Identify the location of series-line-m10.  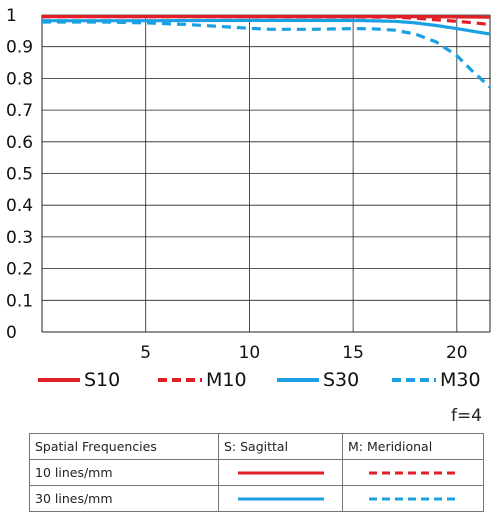
(266, 21).